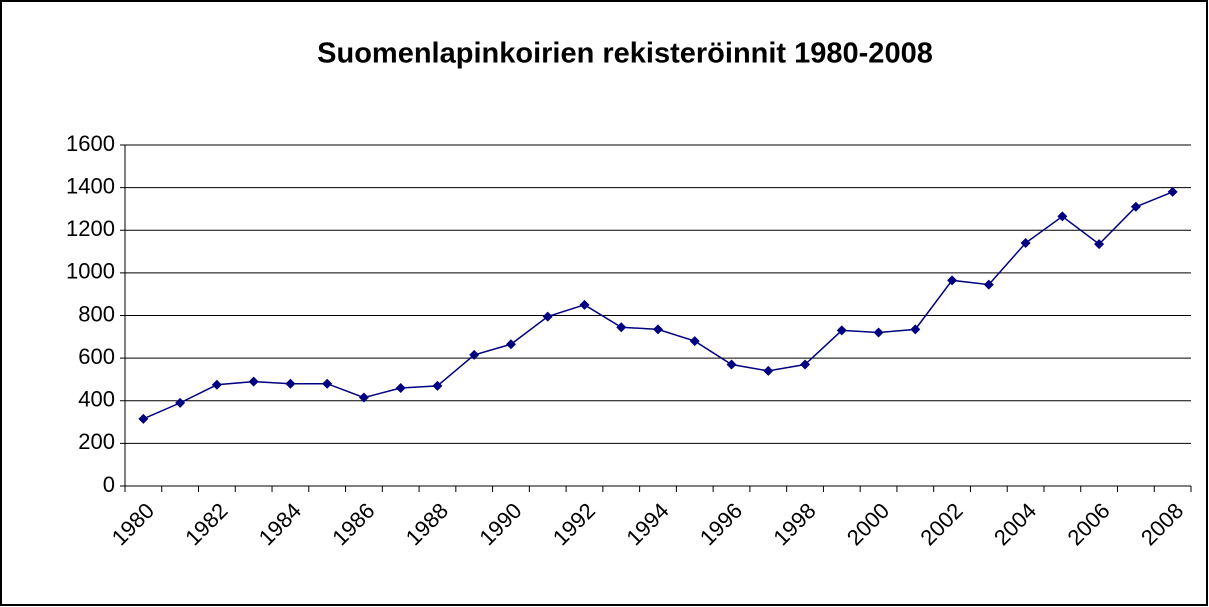 The image size is (1209, 607). What do you see at coordinates (109, 484) in the screenshot?
I see `y-tick-label: 0` at bounding box center [109, 484].